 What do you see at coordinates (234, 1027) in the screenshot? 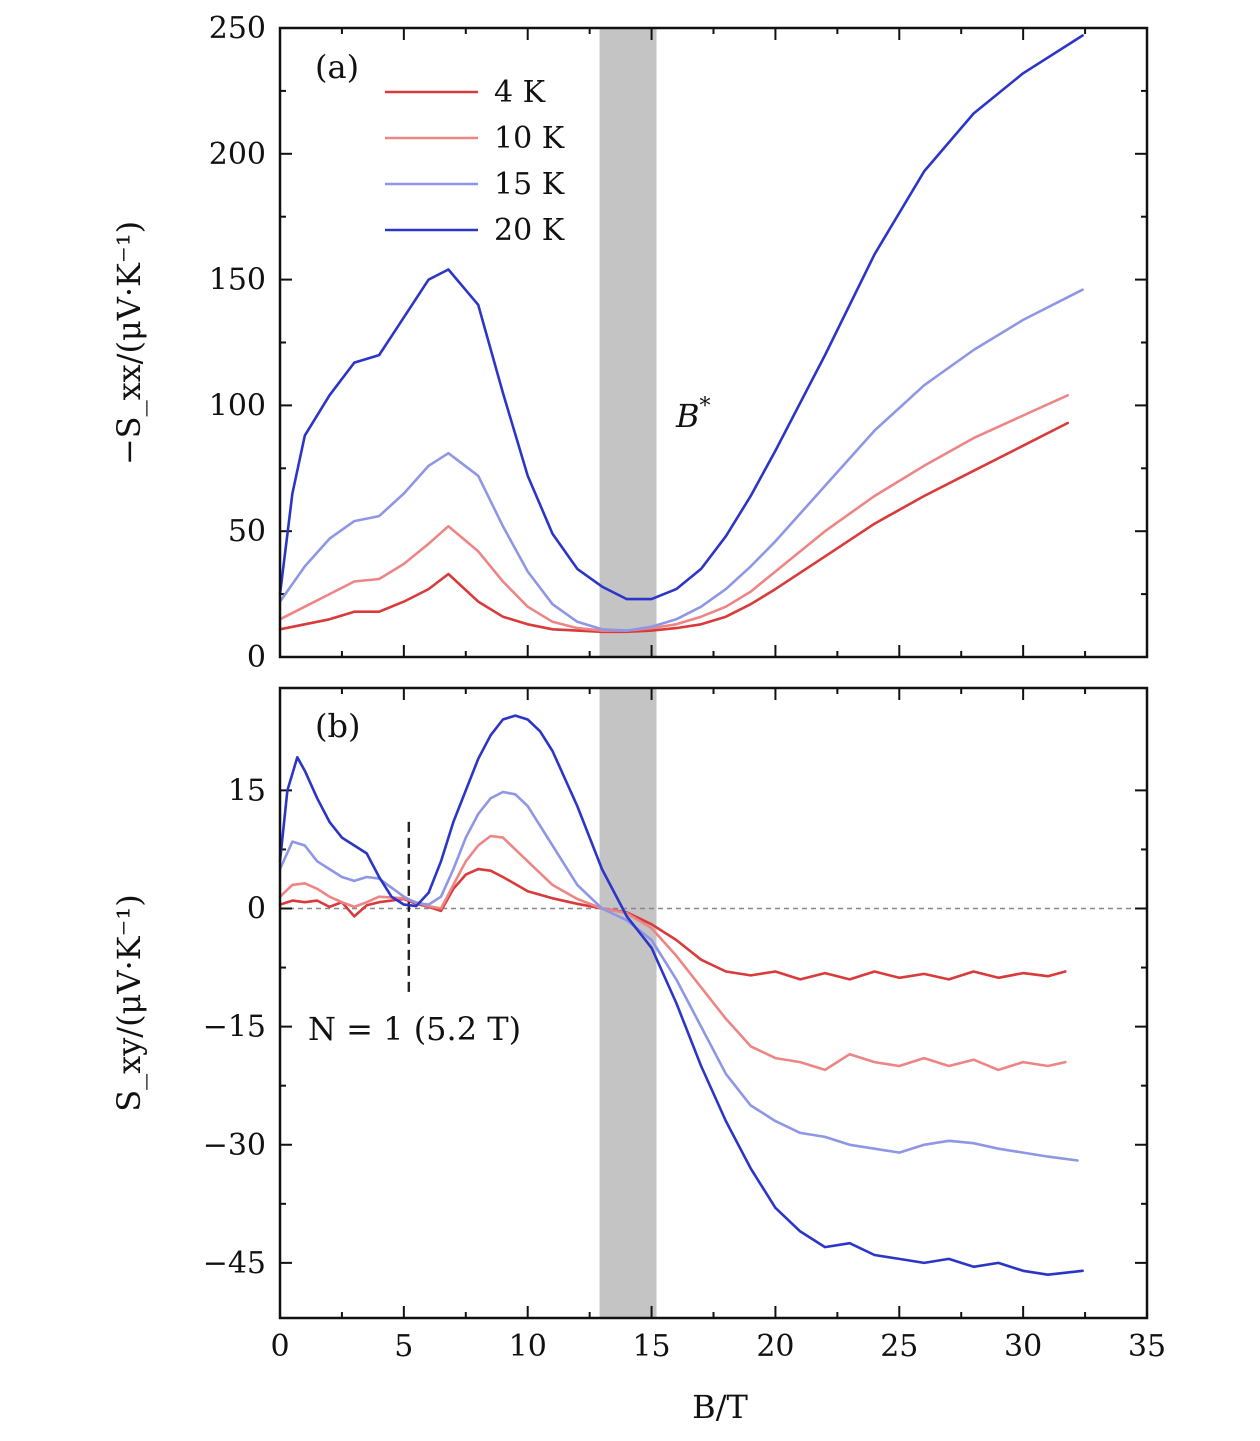
I see `y-tick-label: −15` at bounding box center [234, 1027].